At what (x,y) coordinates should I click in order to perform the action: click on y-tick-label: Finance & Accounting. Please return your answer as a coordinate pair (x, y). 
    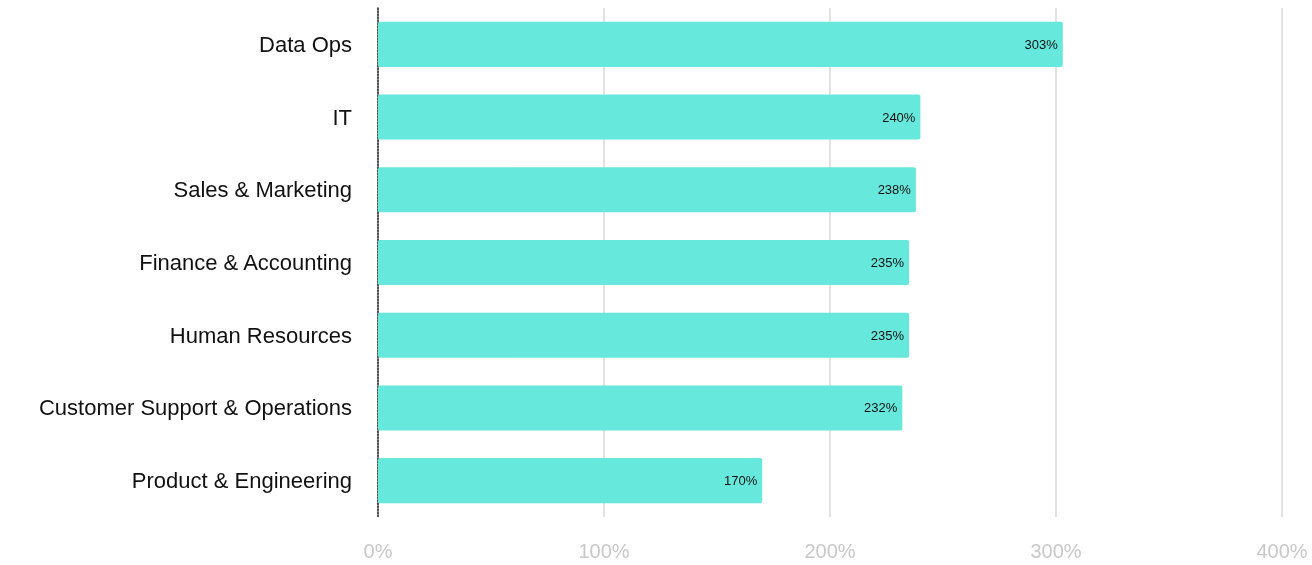
    Looking at the image, I should click on (245, 262).